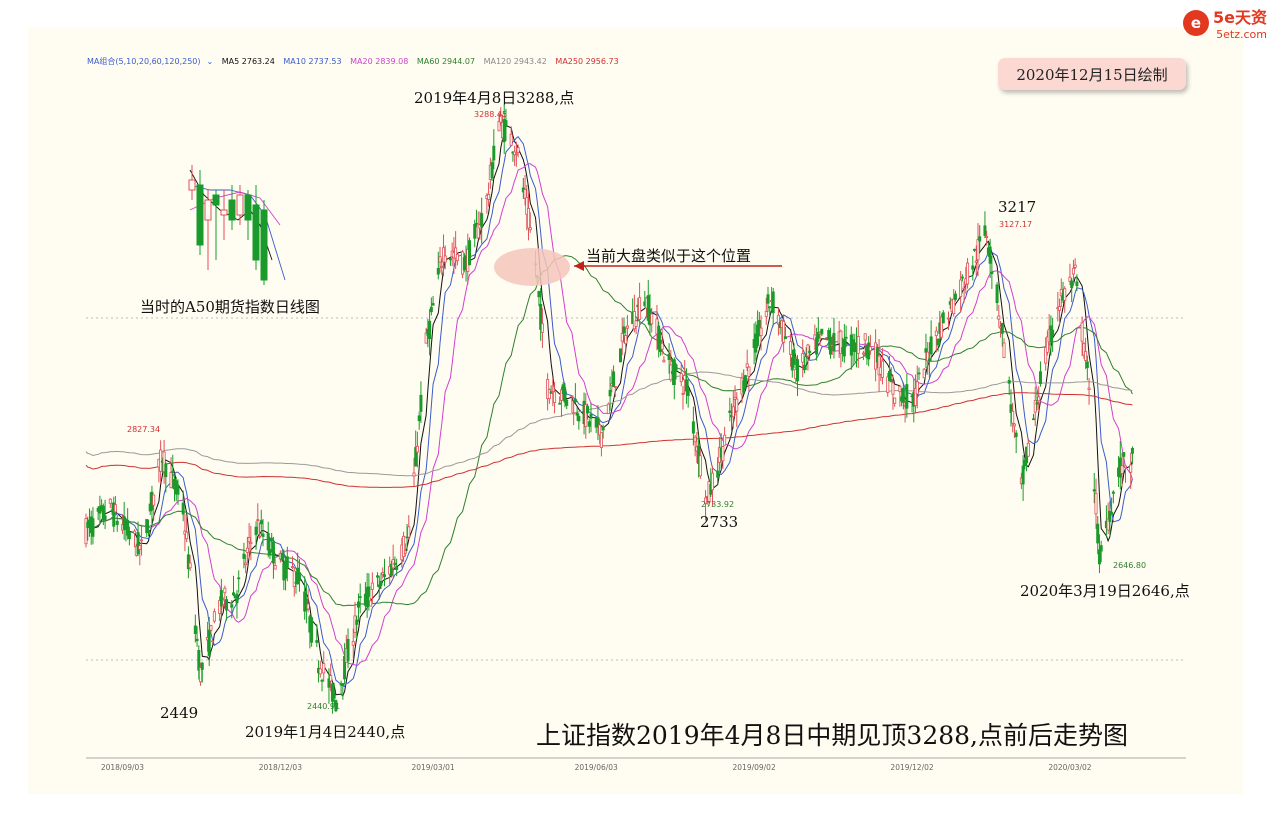 The image size is (1273, 840). Describe the element at coordinates (832, 735) in the screenshot. I see `chart-title: 上证指数2019年4月8日中期见顶3288,点前后走势图` at that location.